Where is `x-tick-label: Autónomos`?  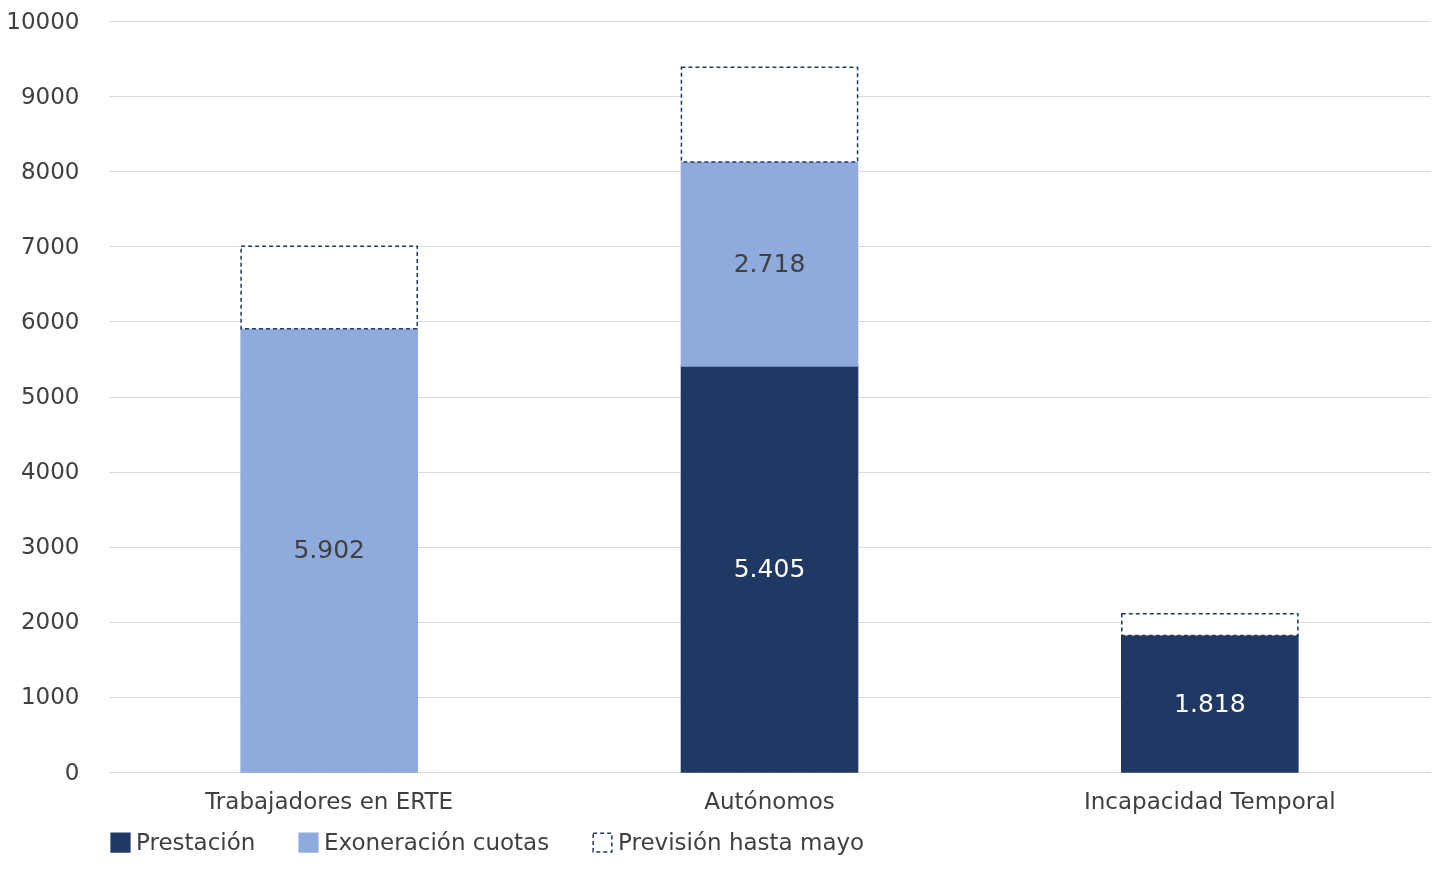 x-tick-label: Autónomos is located at coordinates (769, 800).